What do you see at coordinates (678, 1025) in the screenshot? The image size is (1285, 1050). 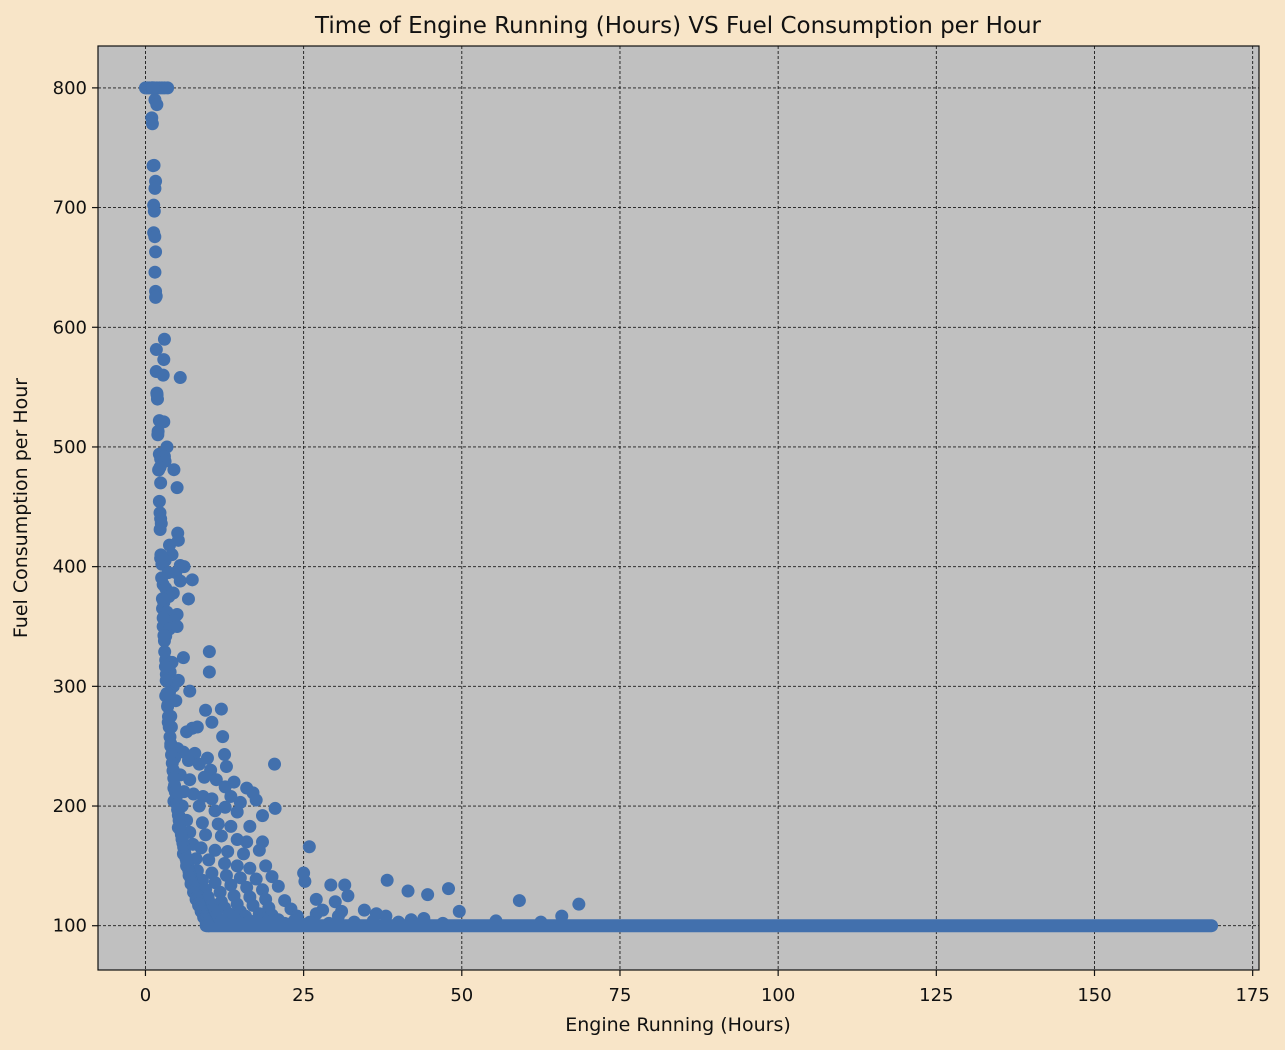 I see `x-axis-label: Engine Running (Hours)` at bounding box center [678, 1025].